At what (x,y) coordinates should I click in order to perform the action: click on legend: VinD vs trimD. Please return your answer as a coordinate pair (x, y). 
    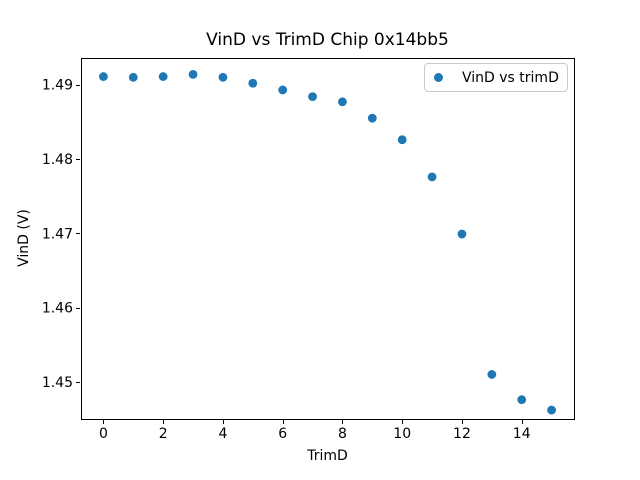
    Looking at the image, I should click on (496, 77).